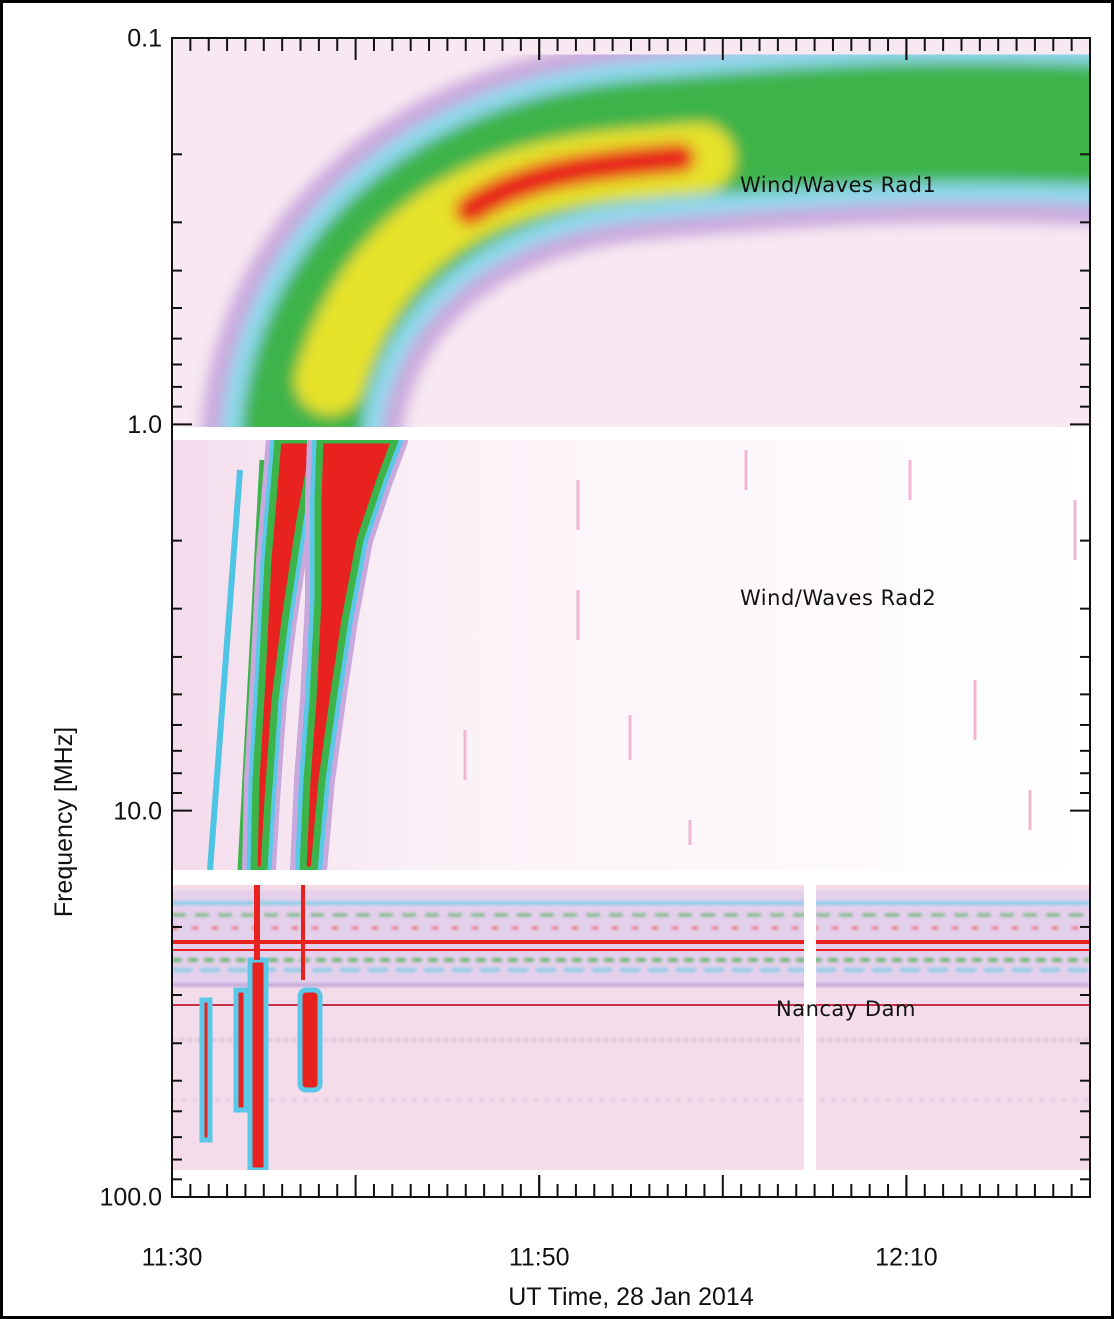  Describe the element at coordinates (137, 811) in the screenshot. I see `y-tick-label: 10.0` at that location.